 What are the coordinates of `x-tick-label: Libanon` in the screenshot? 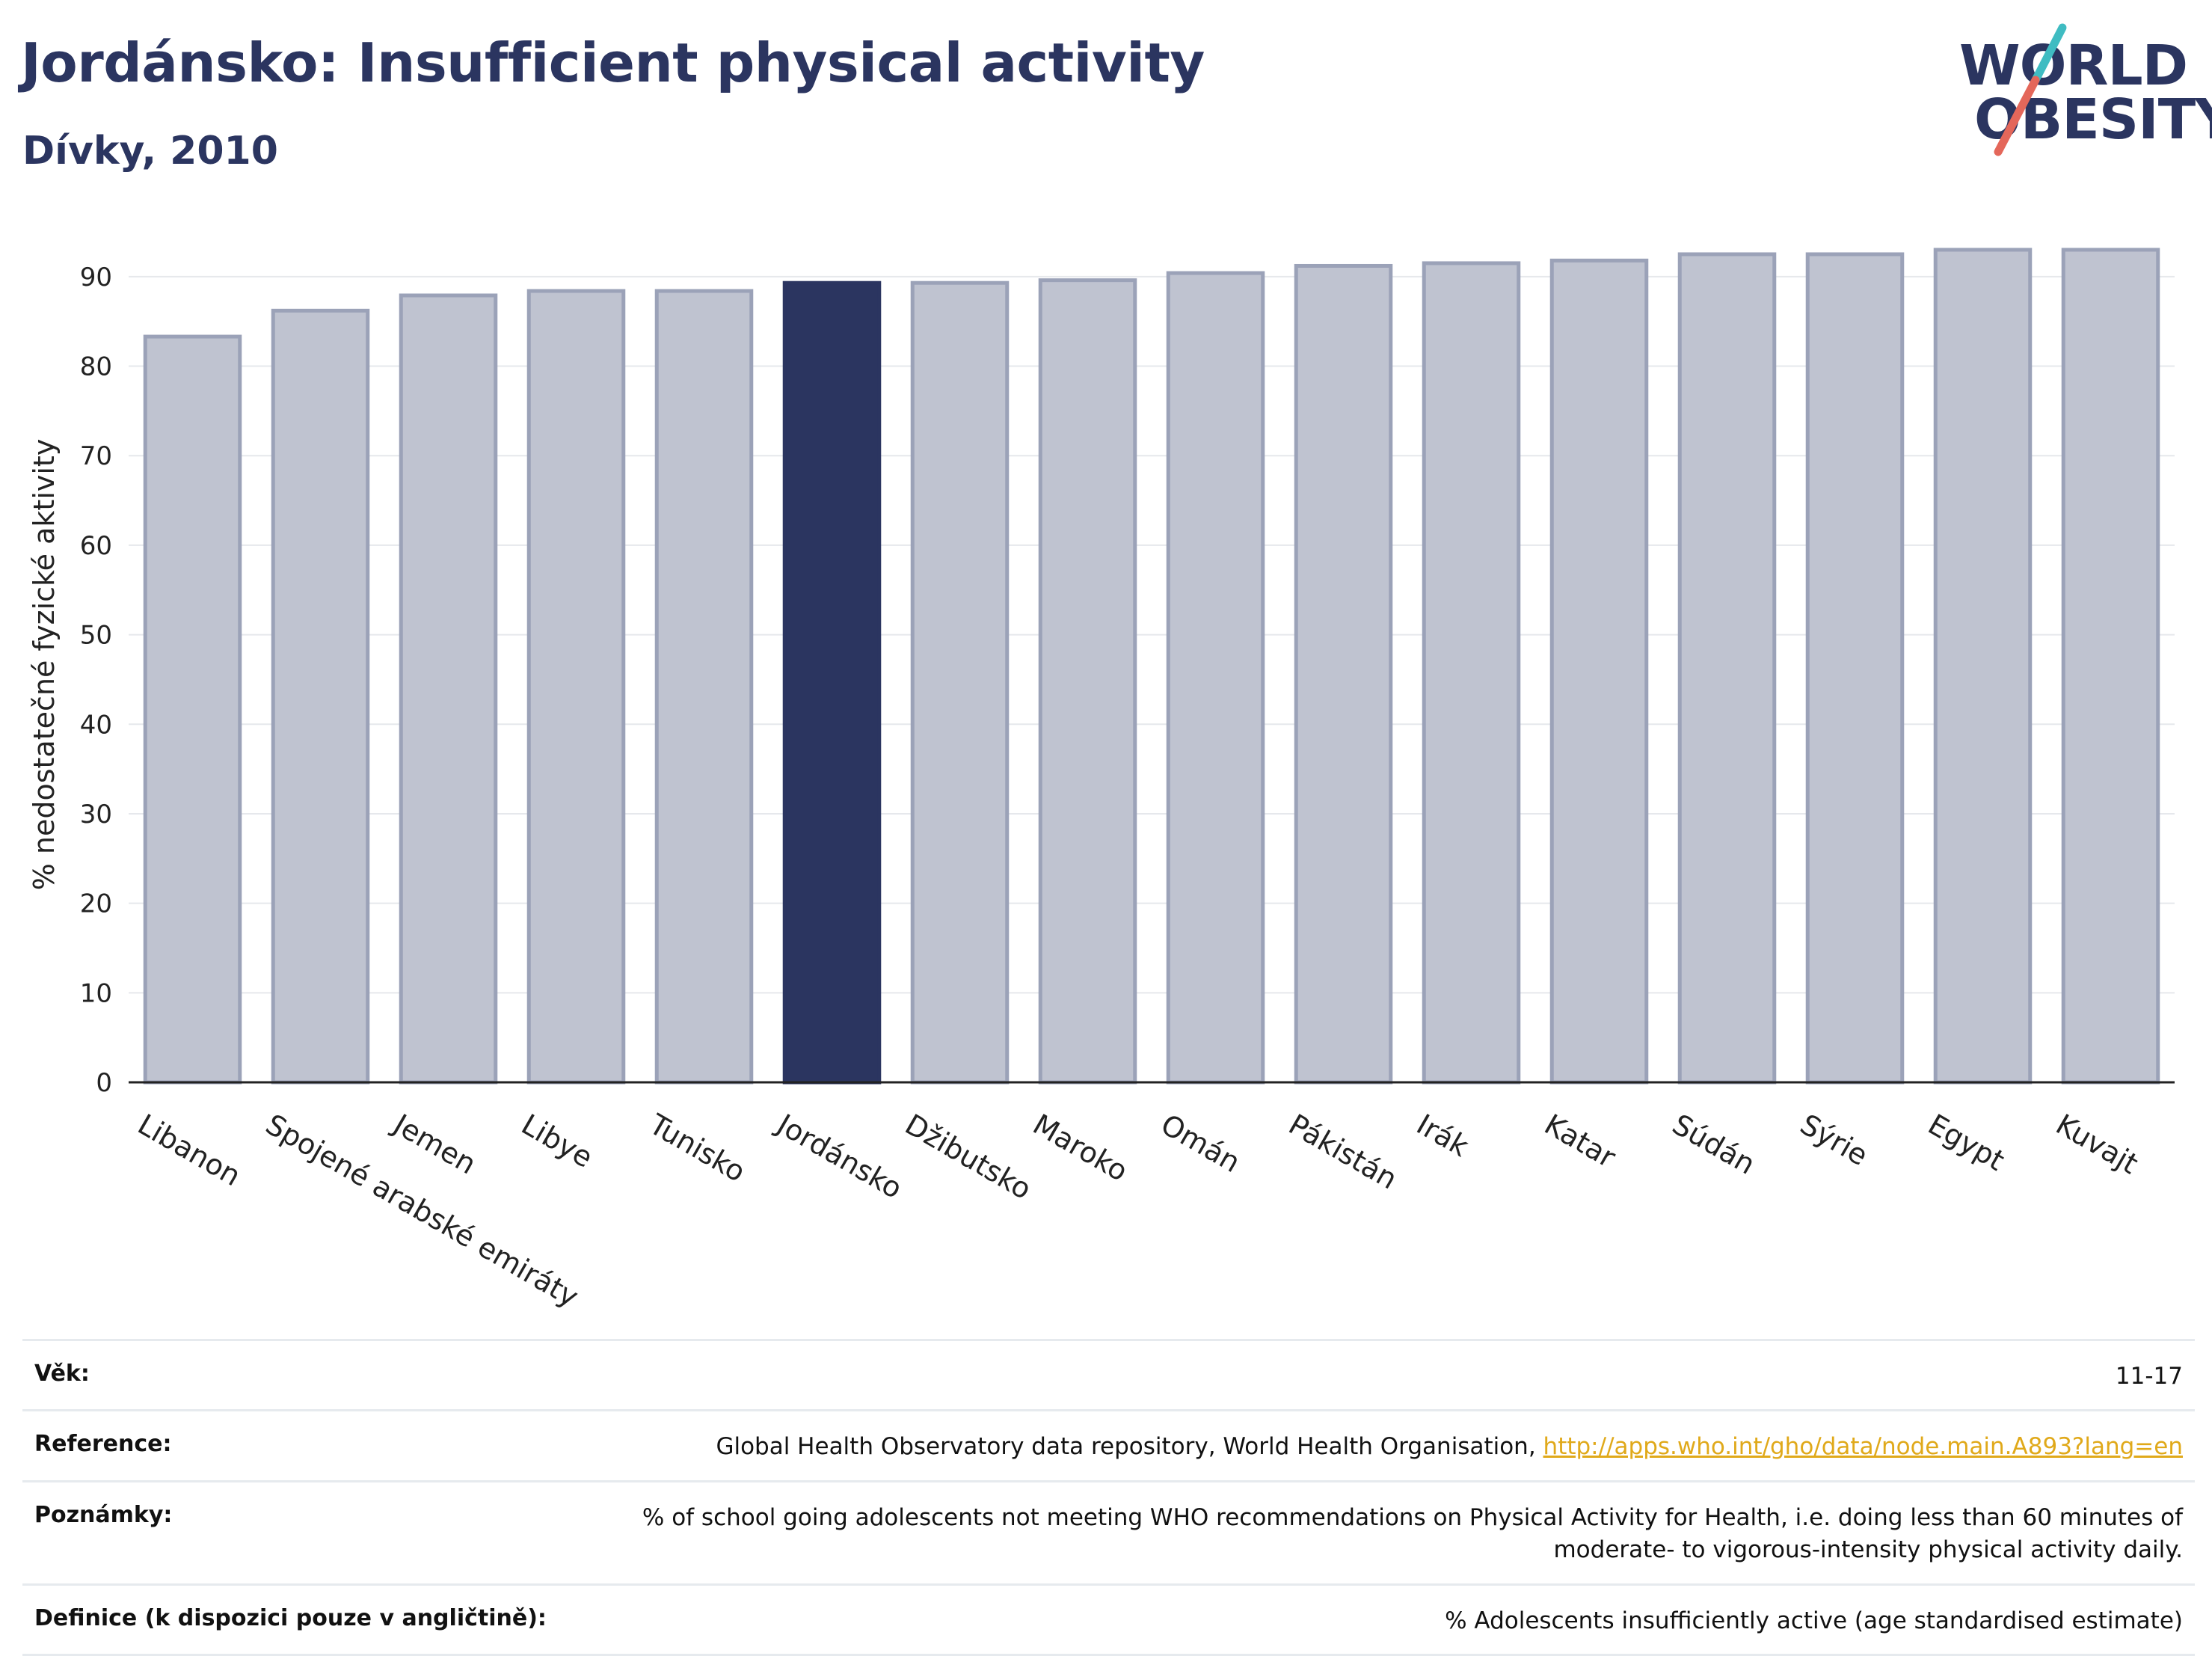 It's located at (189, 1150).